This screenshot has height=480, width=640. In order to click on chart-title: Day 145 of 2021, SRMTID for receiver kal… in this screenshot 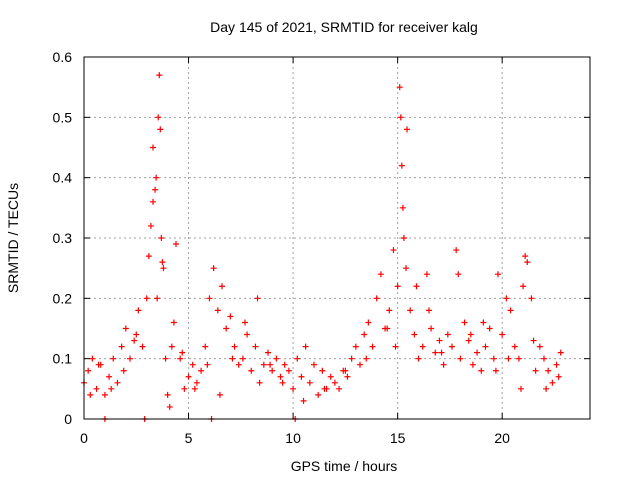, I will do `click(344, 27)`.